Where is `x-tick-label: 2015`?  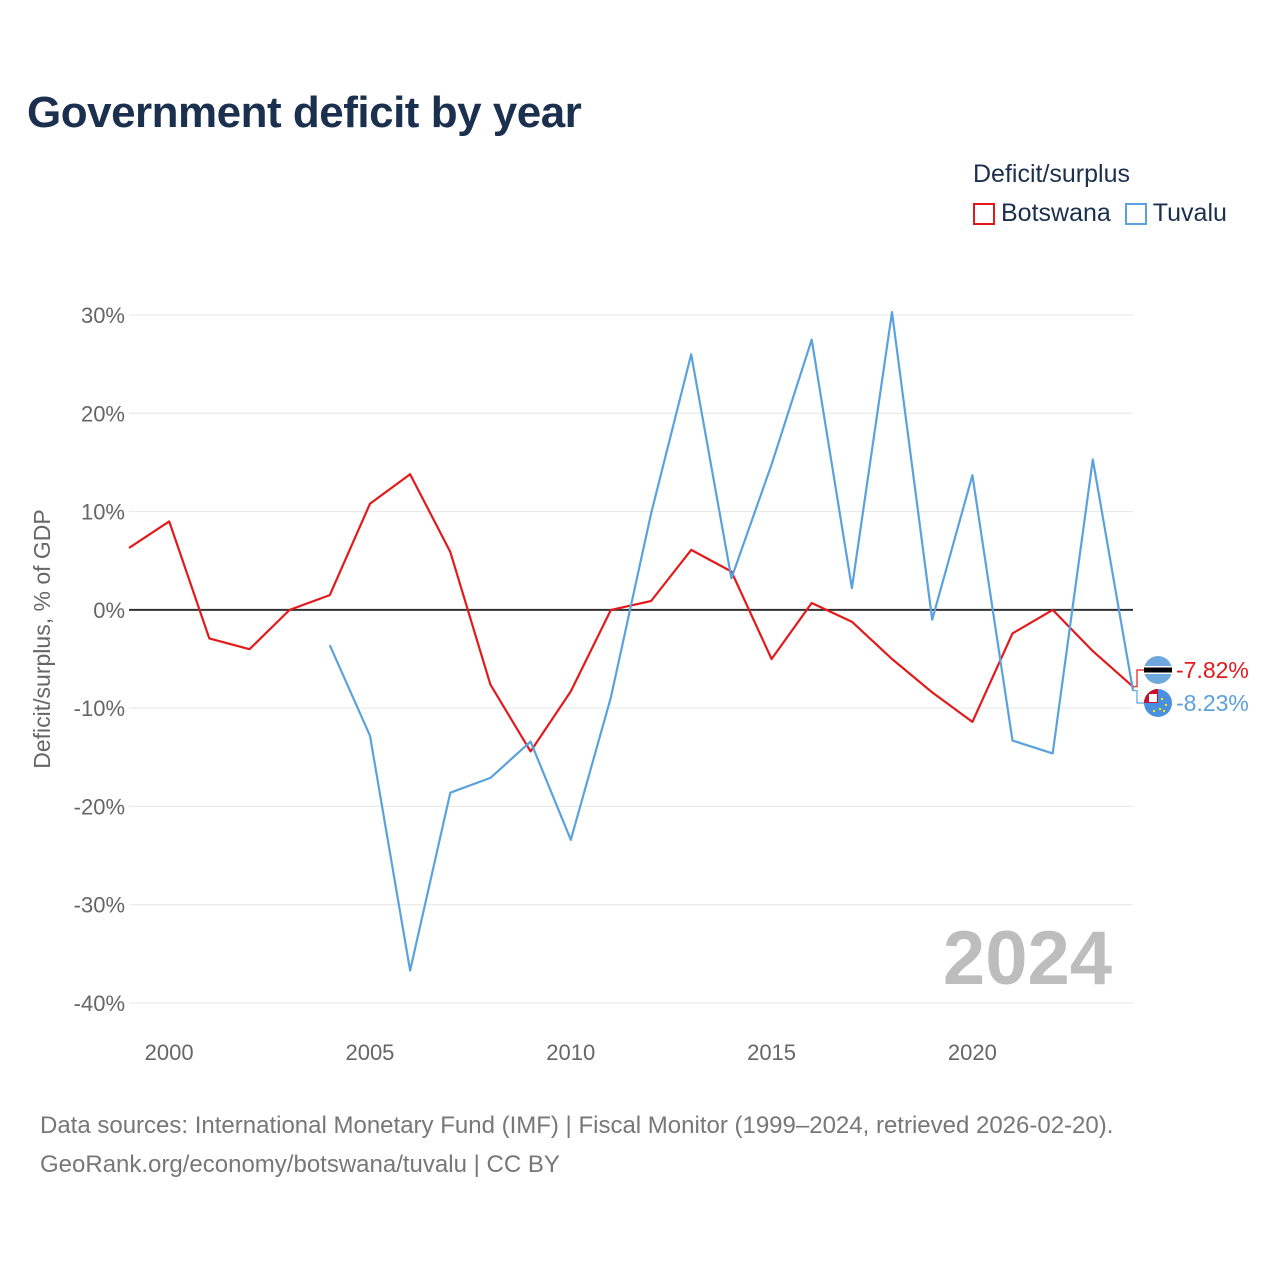 x-tick-label: 2015 is located at coordinates (771, 1052).